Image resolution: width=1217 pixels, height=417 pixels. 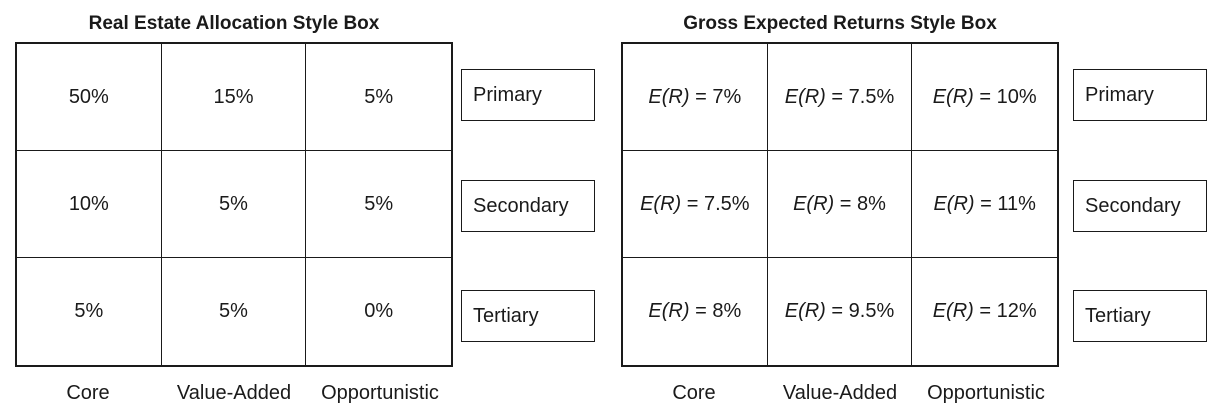 I want to click on returns-col-label-core: Core, so click(x=694, y=393).